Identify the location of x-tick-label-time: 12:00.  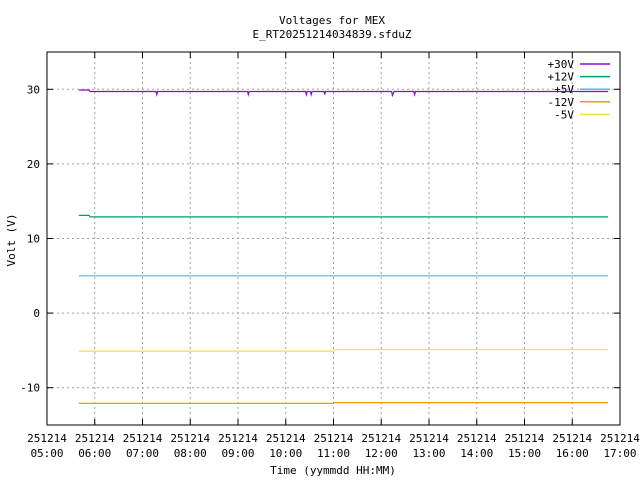
(381, 453).